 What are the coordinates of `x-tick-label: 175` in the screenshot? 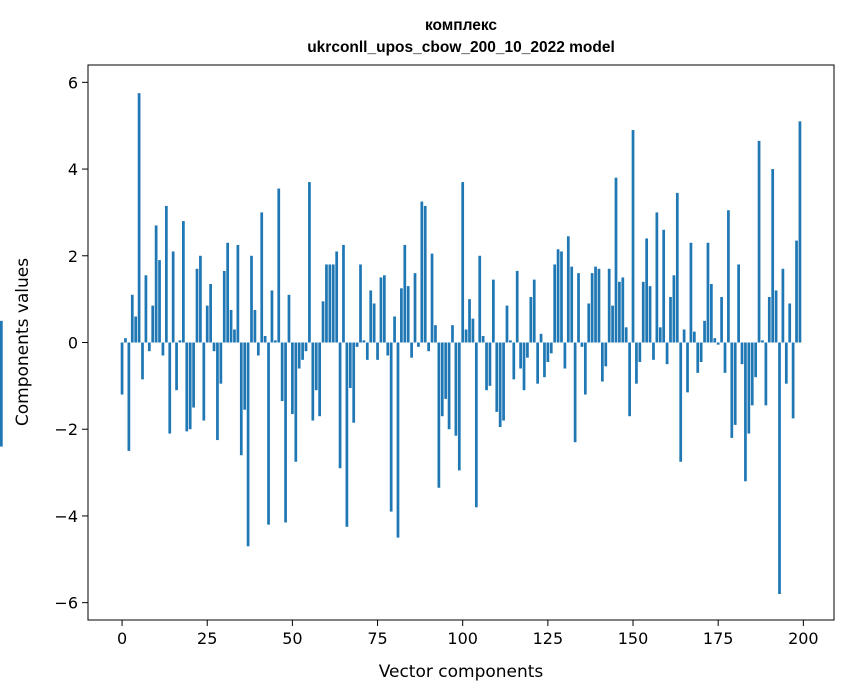 It's located at (718, 638).